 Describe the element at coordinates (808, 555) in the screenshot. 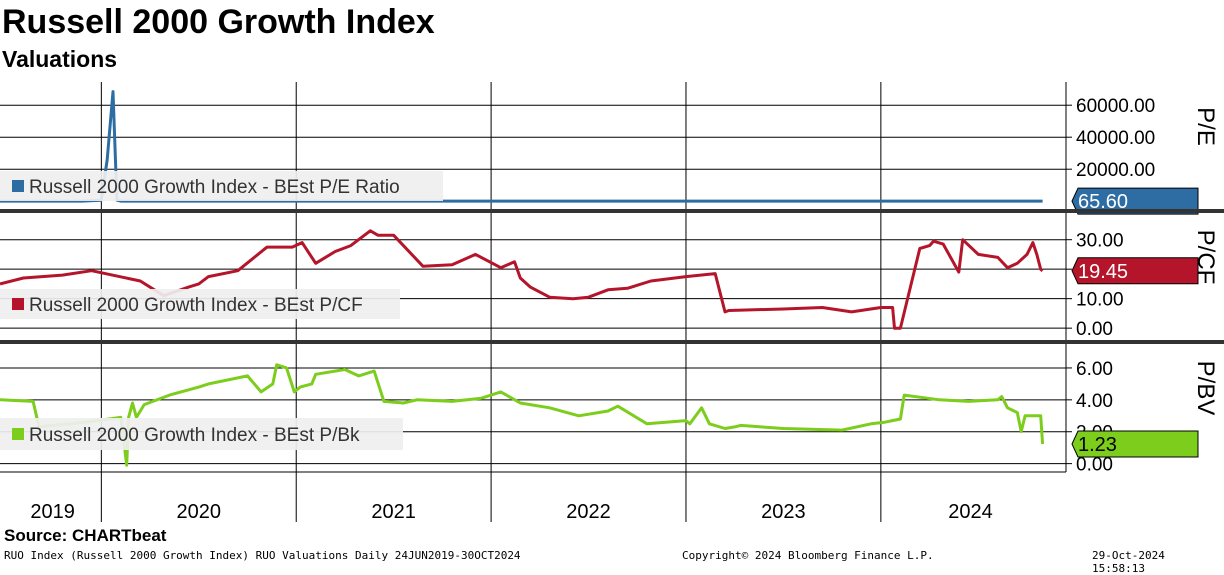

I see `footer-copyright: Copyright© 2024 Bloomberg Finance L.P.` at that location.